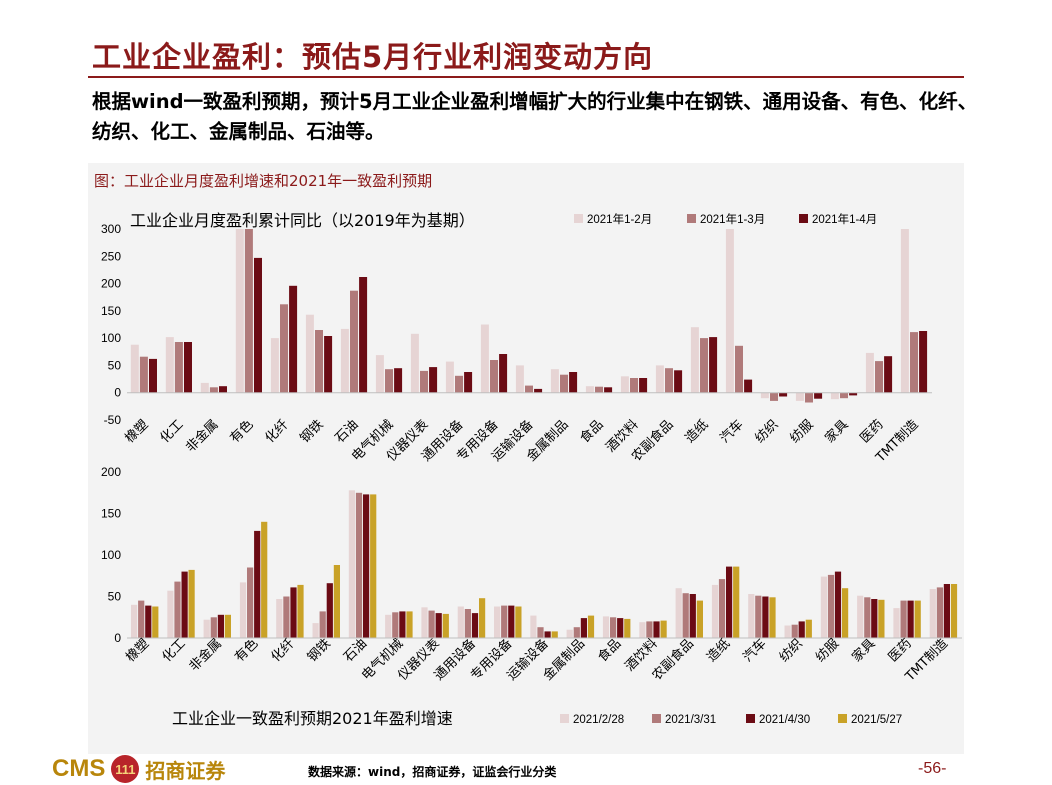 This screenshot has height=785, width=1052. I want to click on x-tick-label: 家具, so click(837, 432).